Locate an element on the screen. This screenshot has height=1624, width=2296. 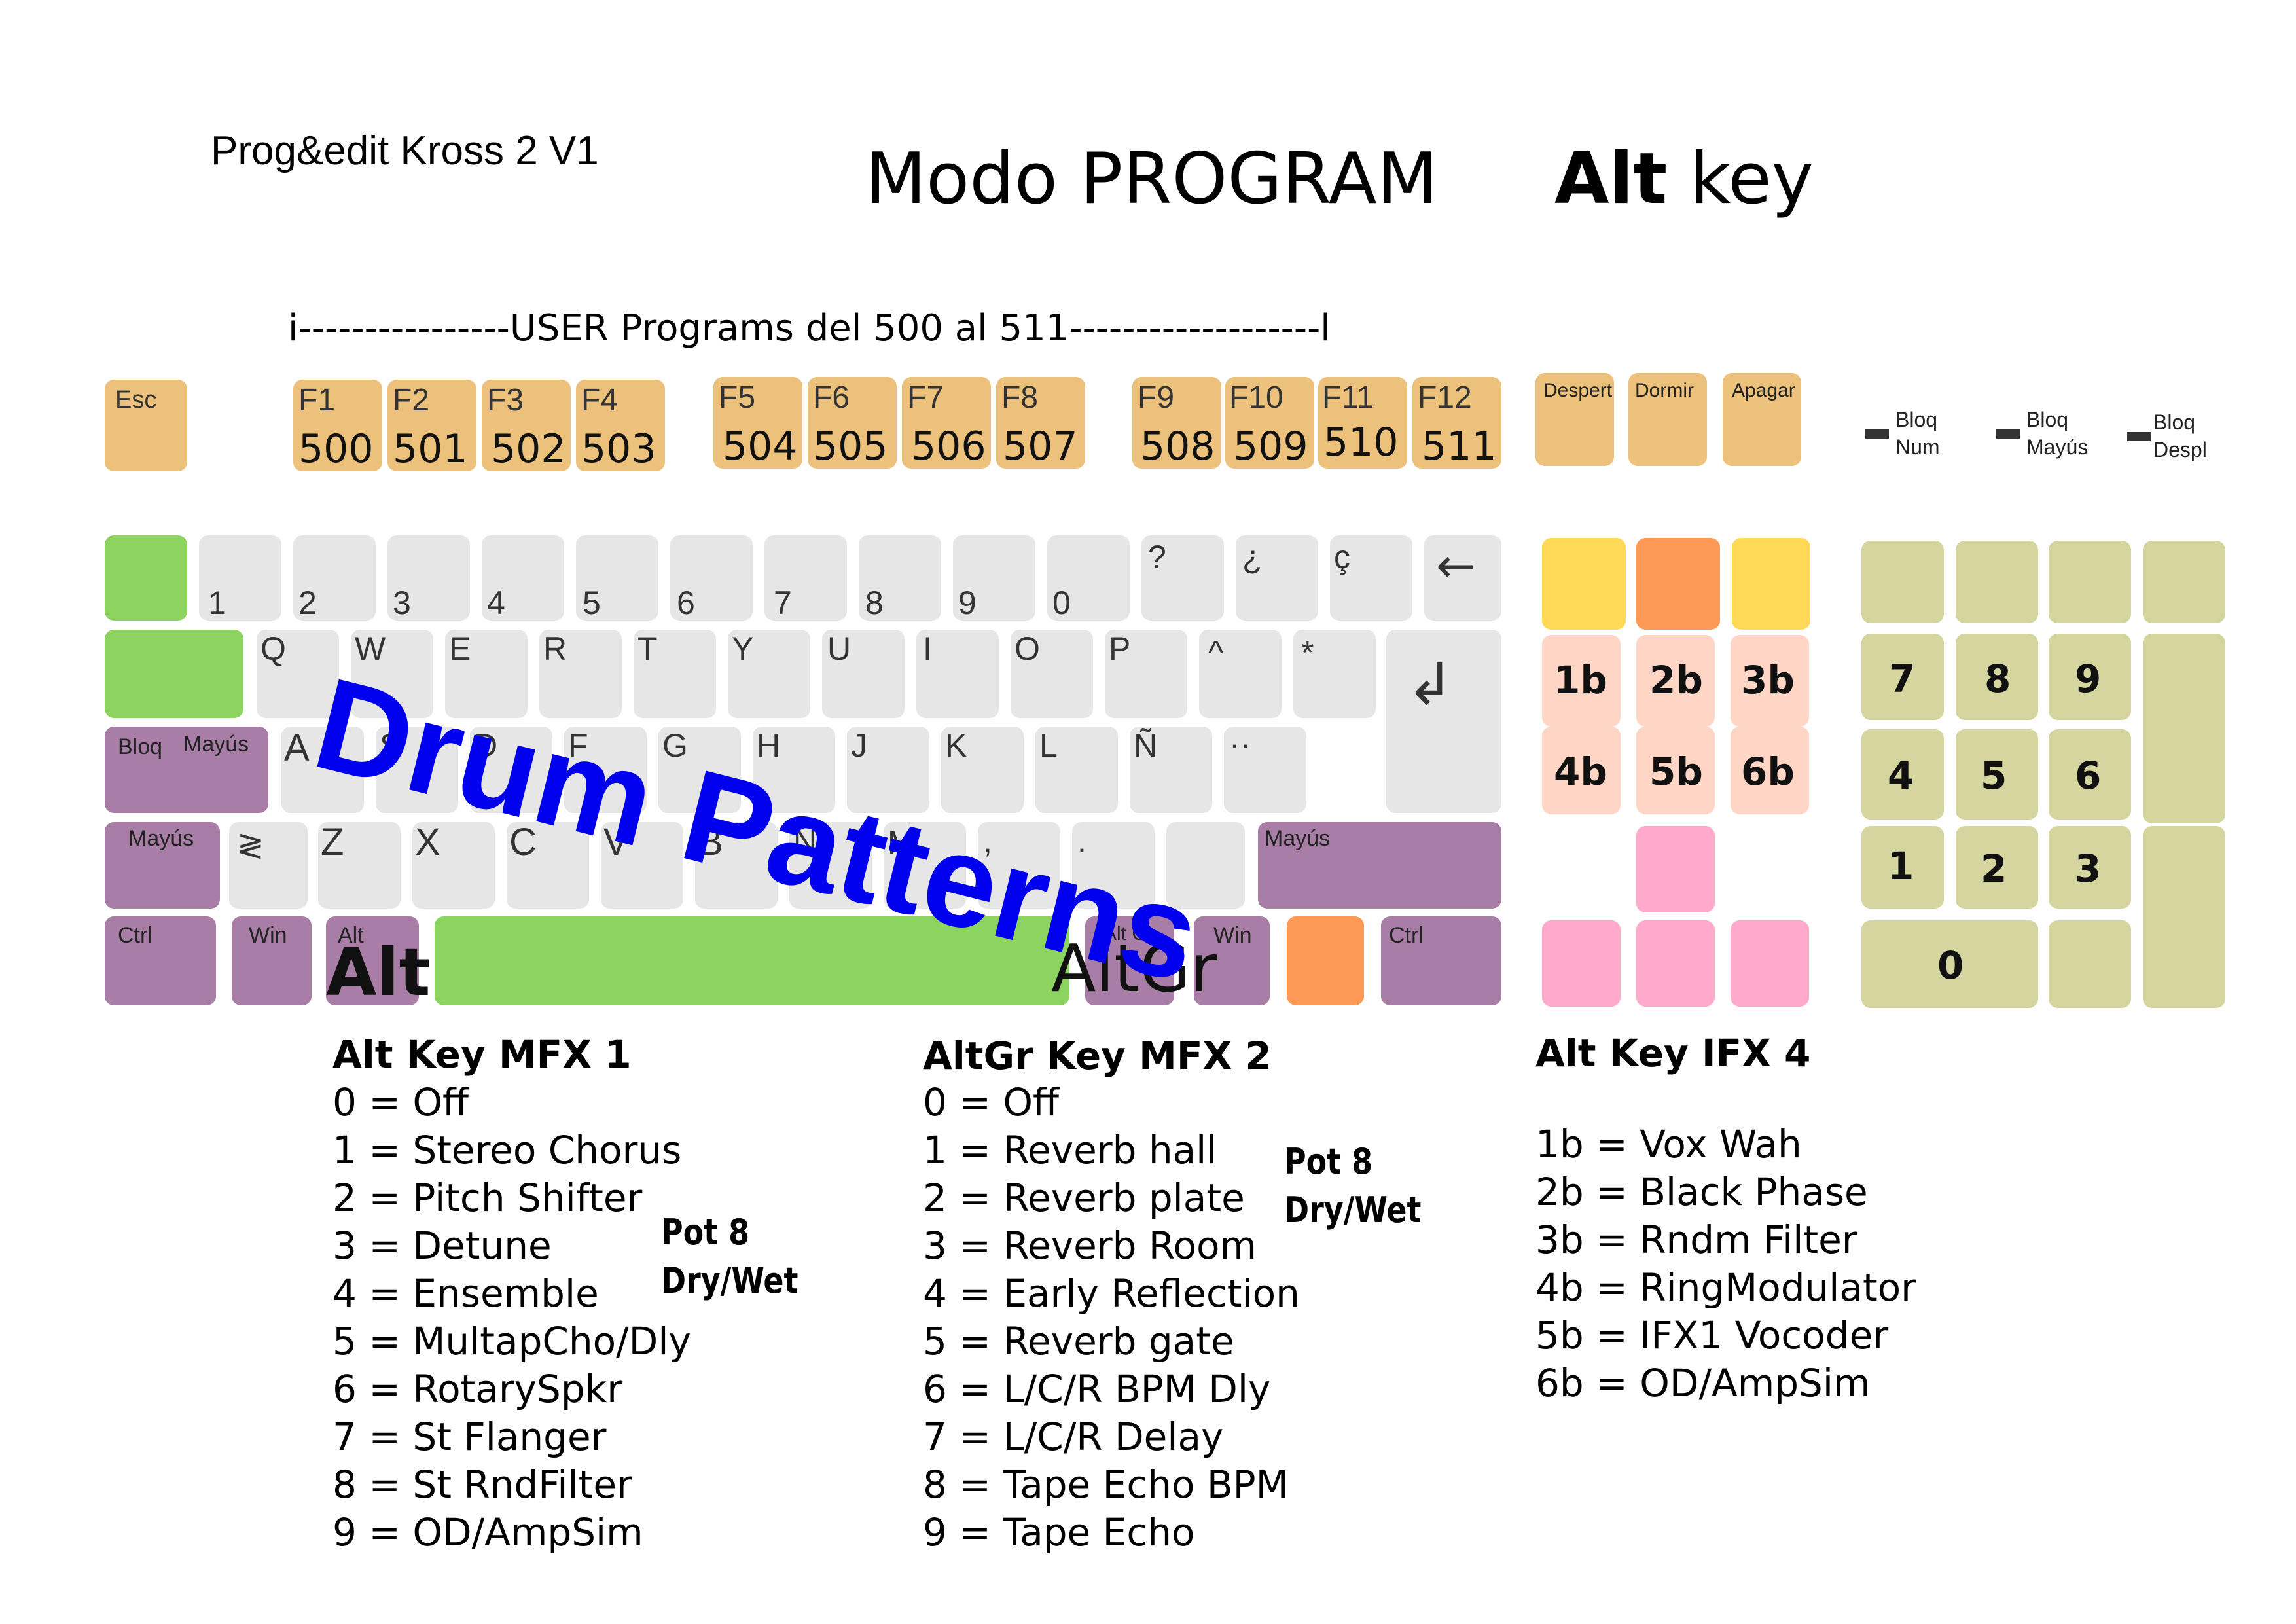
key-enye: Ñ is located at coordinates (1171, 770).